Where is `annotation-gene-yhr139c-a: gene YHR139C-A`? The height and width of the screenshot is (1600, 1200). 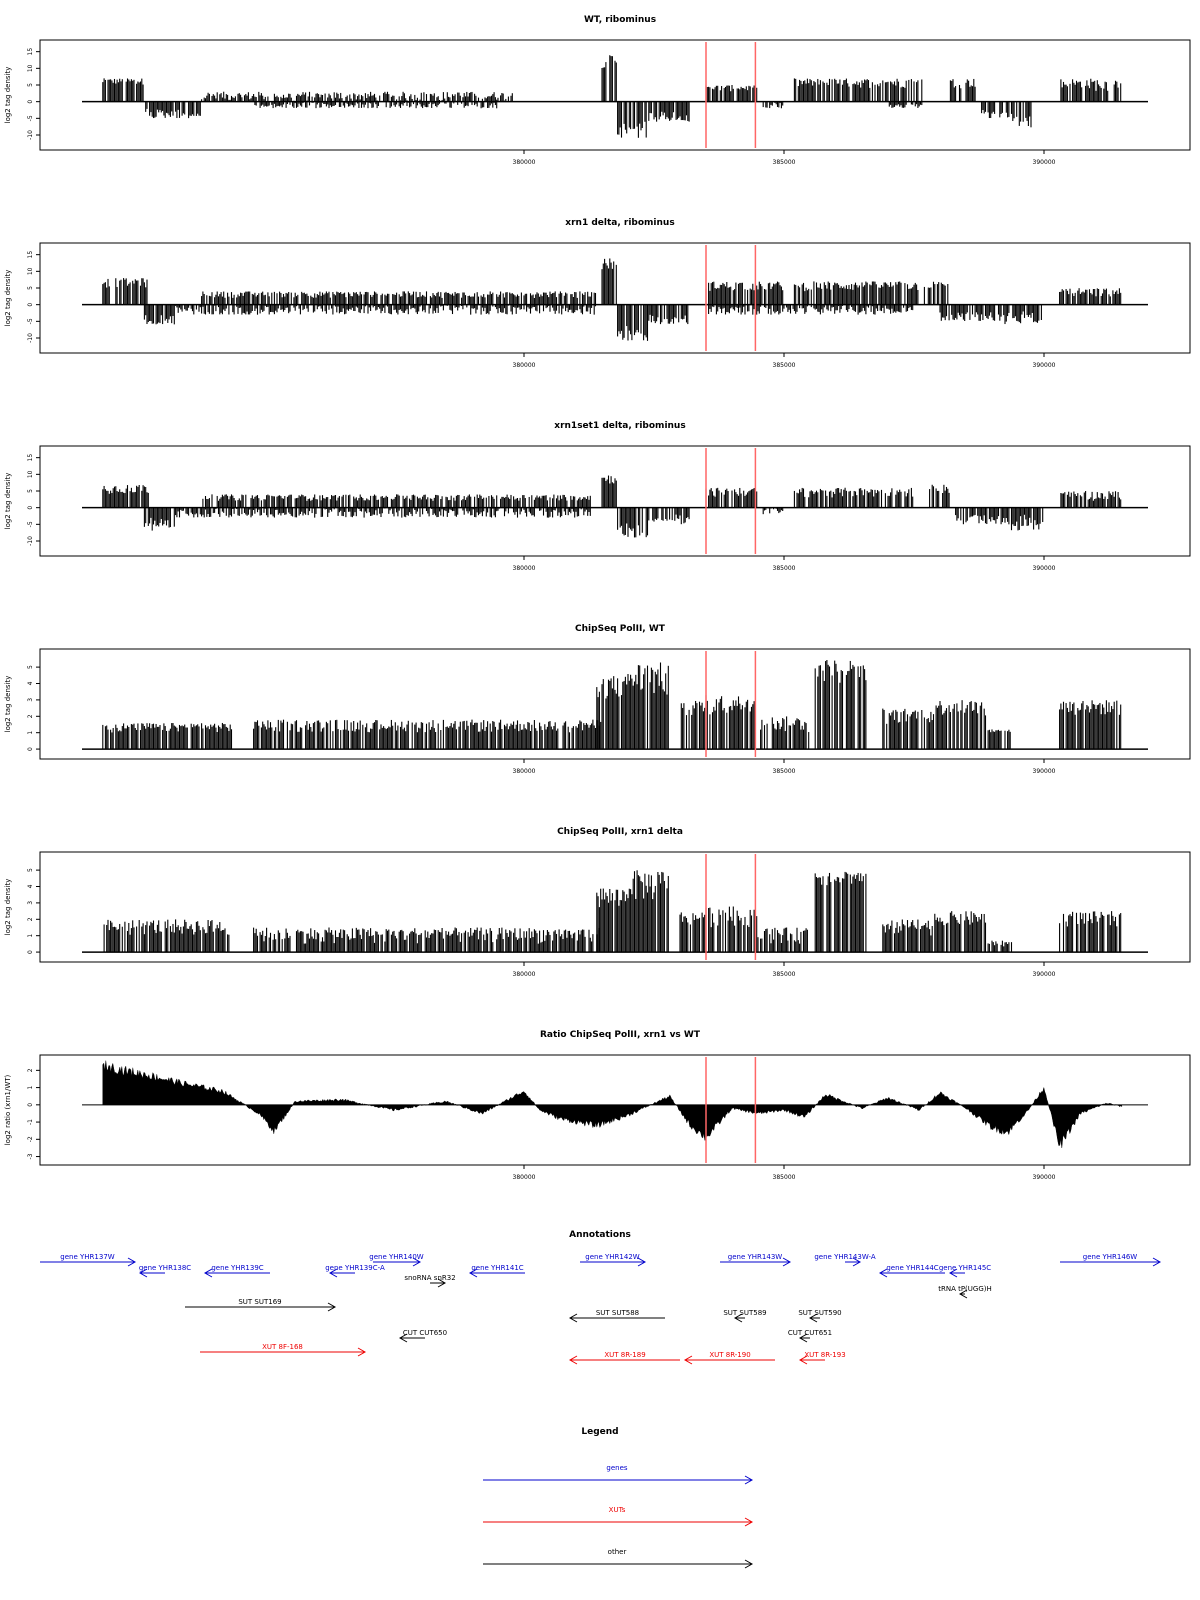
annotation-gene-yhr139c-a: gene YHR139C-A is located at coordinates (355, 1271).